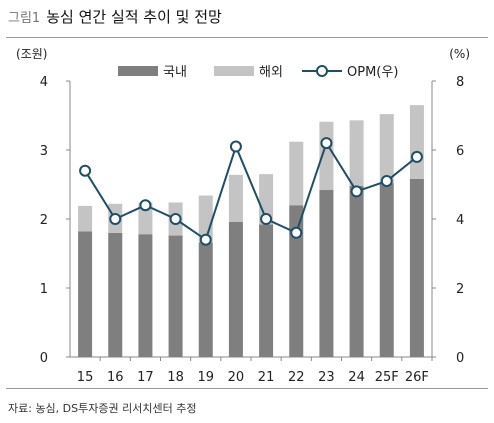 Image resolution: width=494 pixels, height=423 pixels. I want to click on x-tick-label: 18, so click(175, 377).